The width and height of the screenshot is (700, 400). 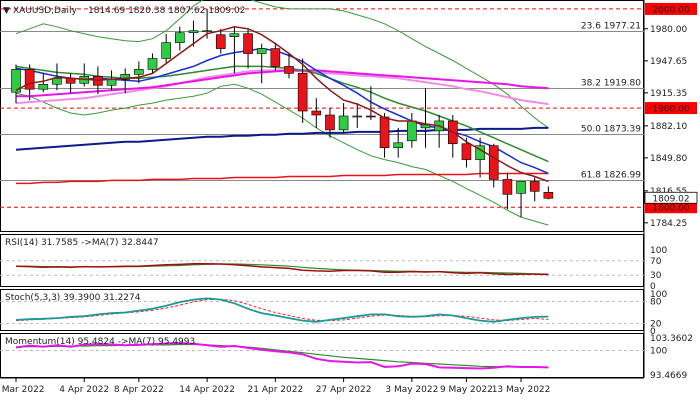 I want to click on stoch-k-line, so click(x=282, y=310).